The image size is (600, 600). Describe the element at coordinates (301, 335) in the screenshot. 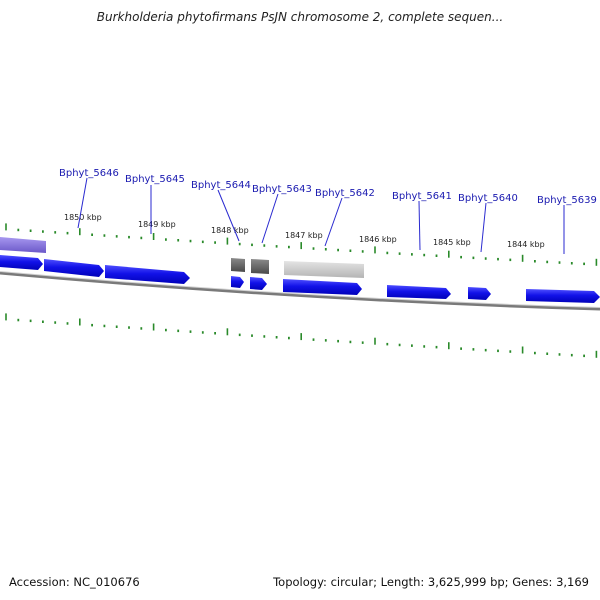

I see `lower-scale-ticks` at that location.